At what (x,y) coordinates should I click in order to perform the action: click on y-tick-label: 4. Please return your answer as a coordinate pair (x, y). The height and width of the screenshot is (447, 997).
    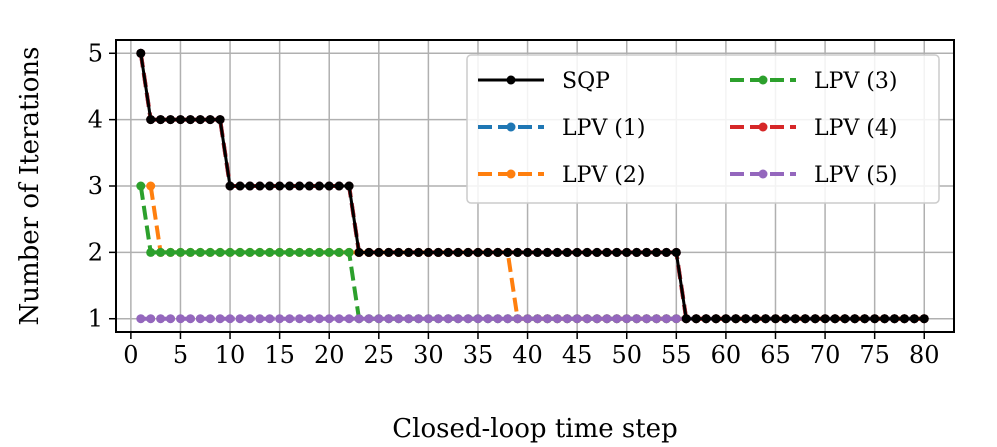
    Looking at the image, I should click on (95, 120).